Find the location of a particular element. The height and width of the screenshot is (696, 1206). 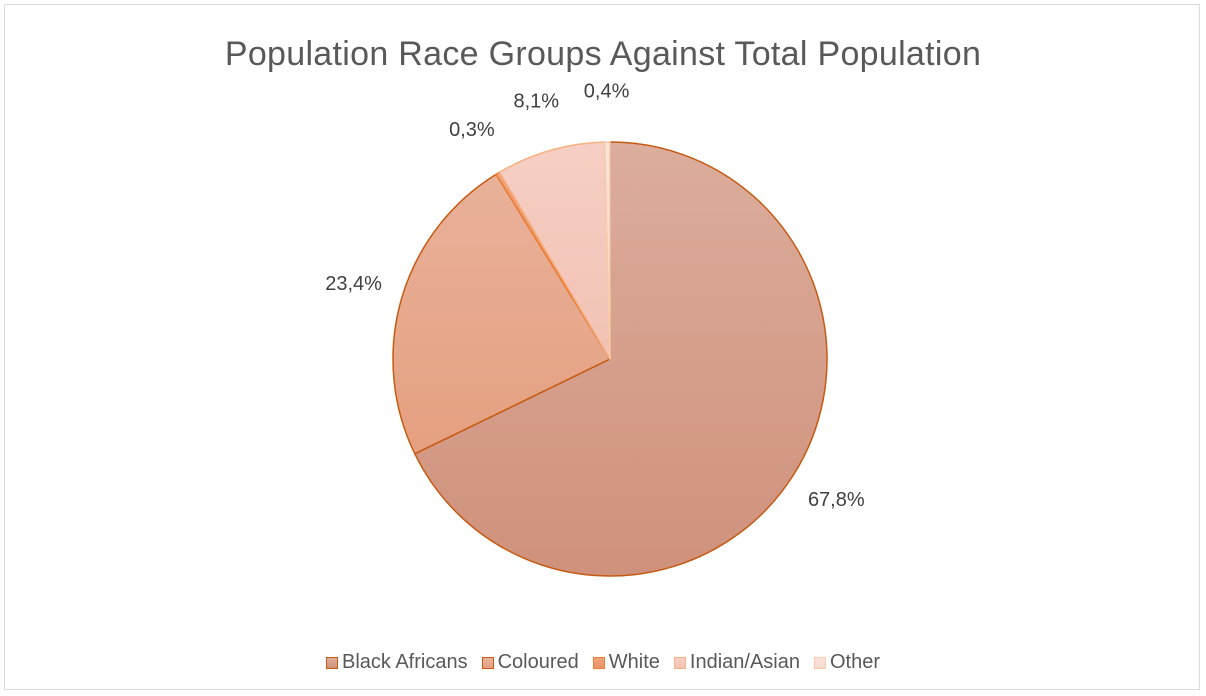

legend-label: White is located at coordinates (634, 662).